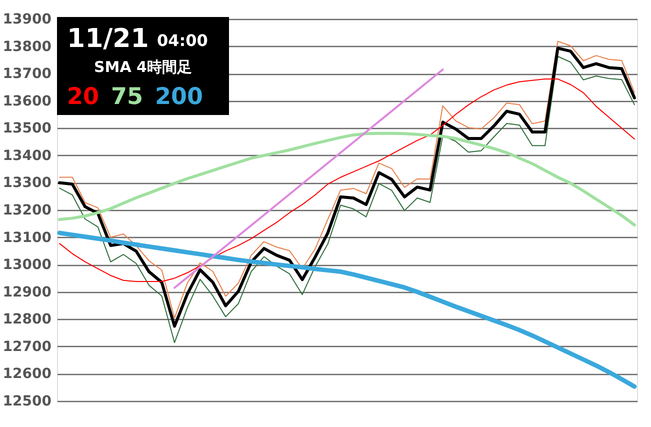  What do you see at coordinates (27, 265) in the screenshot?
I see `y-tick-label: 13000` at bounding box center [27, 265].